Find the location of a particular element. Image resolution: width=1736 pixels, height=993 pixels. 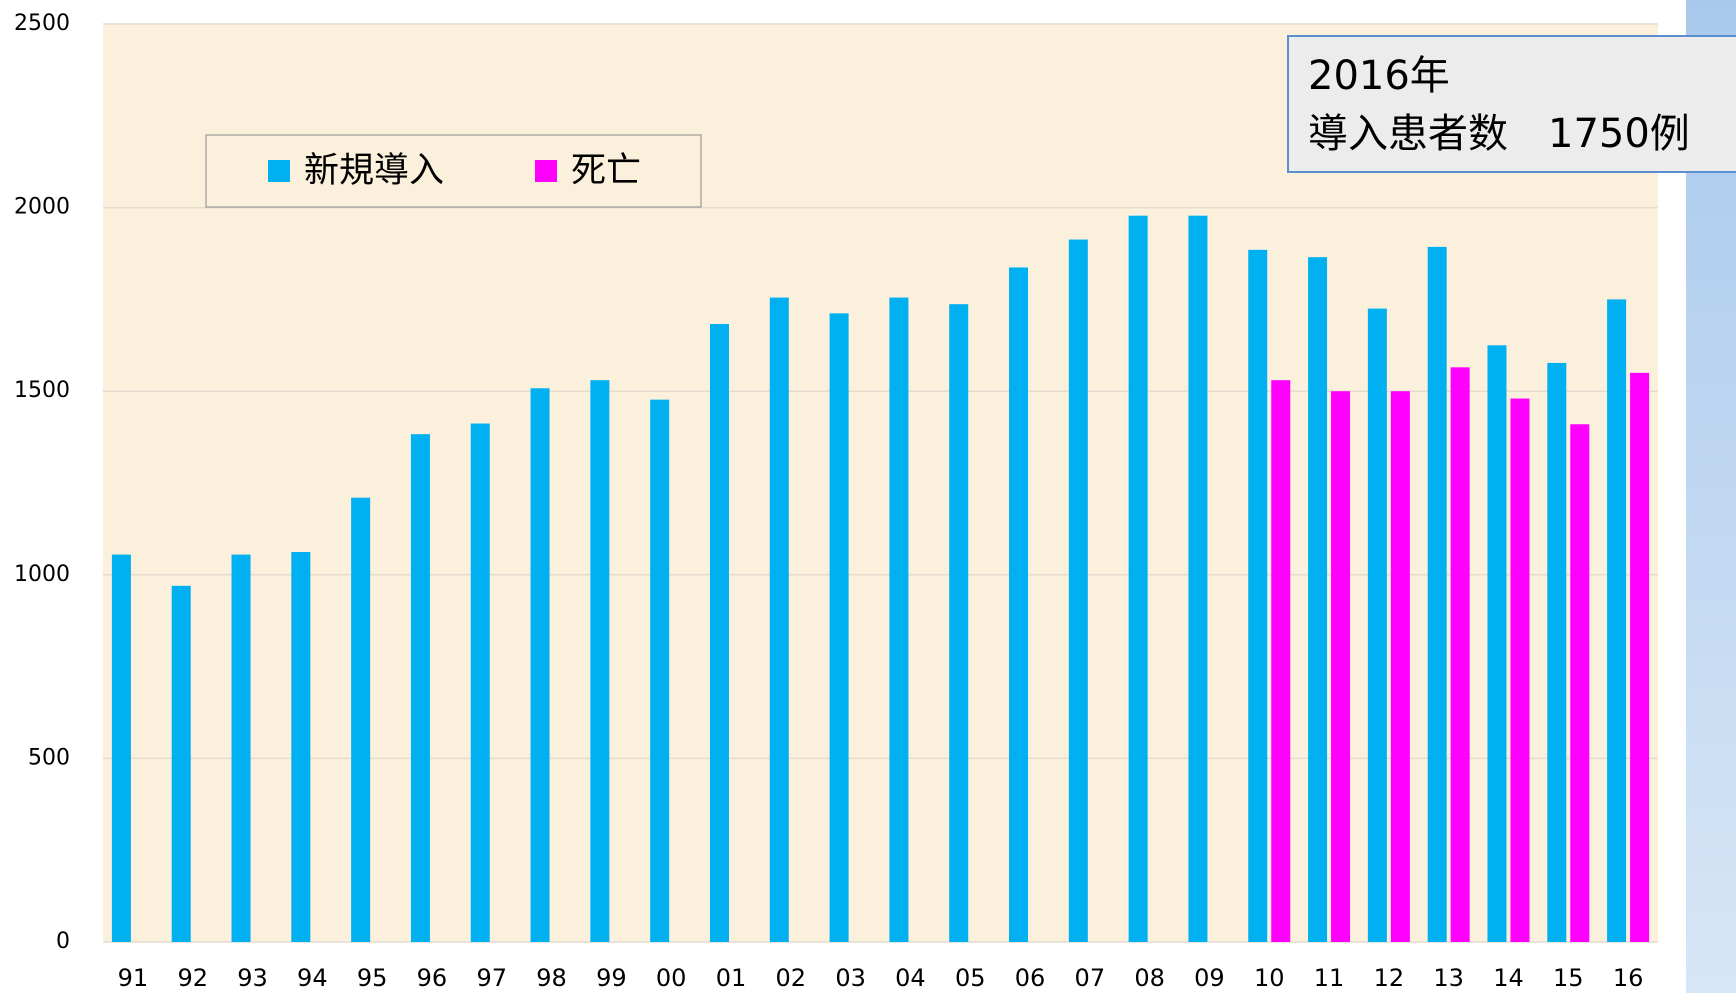

x-tick-label: 12 is located at coordinates (1389, 978).